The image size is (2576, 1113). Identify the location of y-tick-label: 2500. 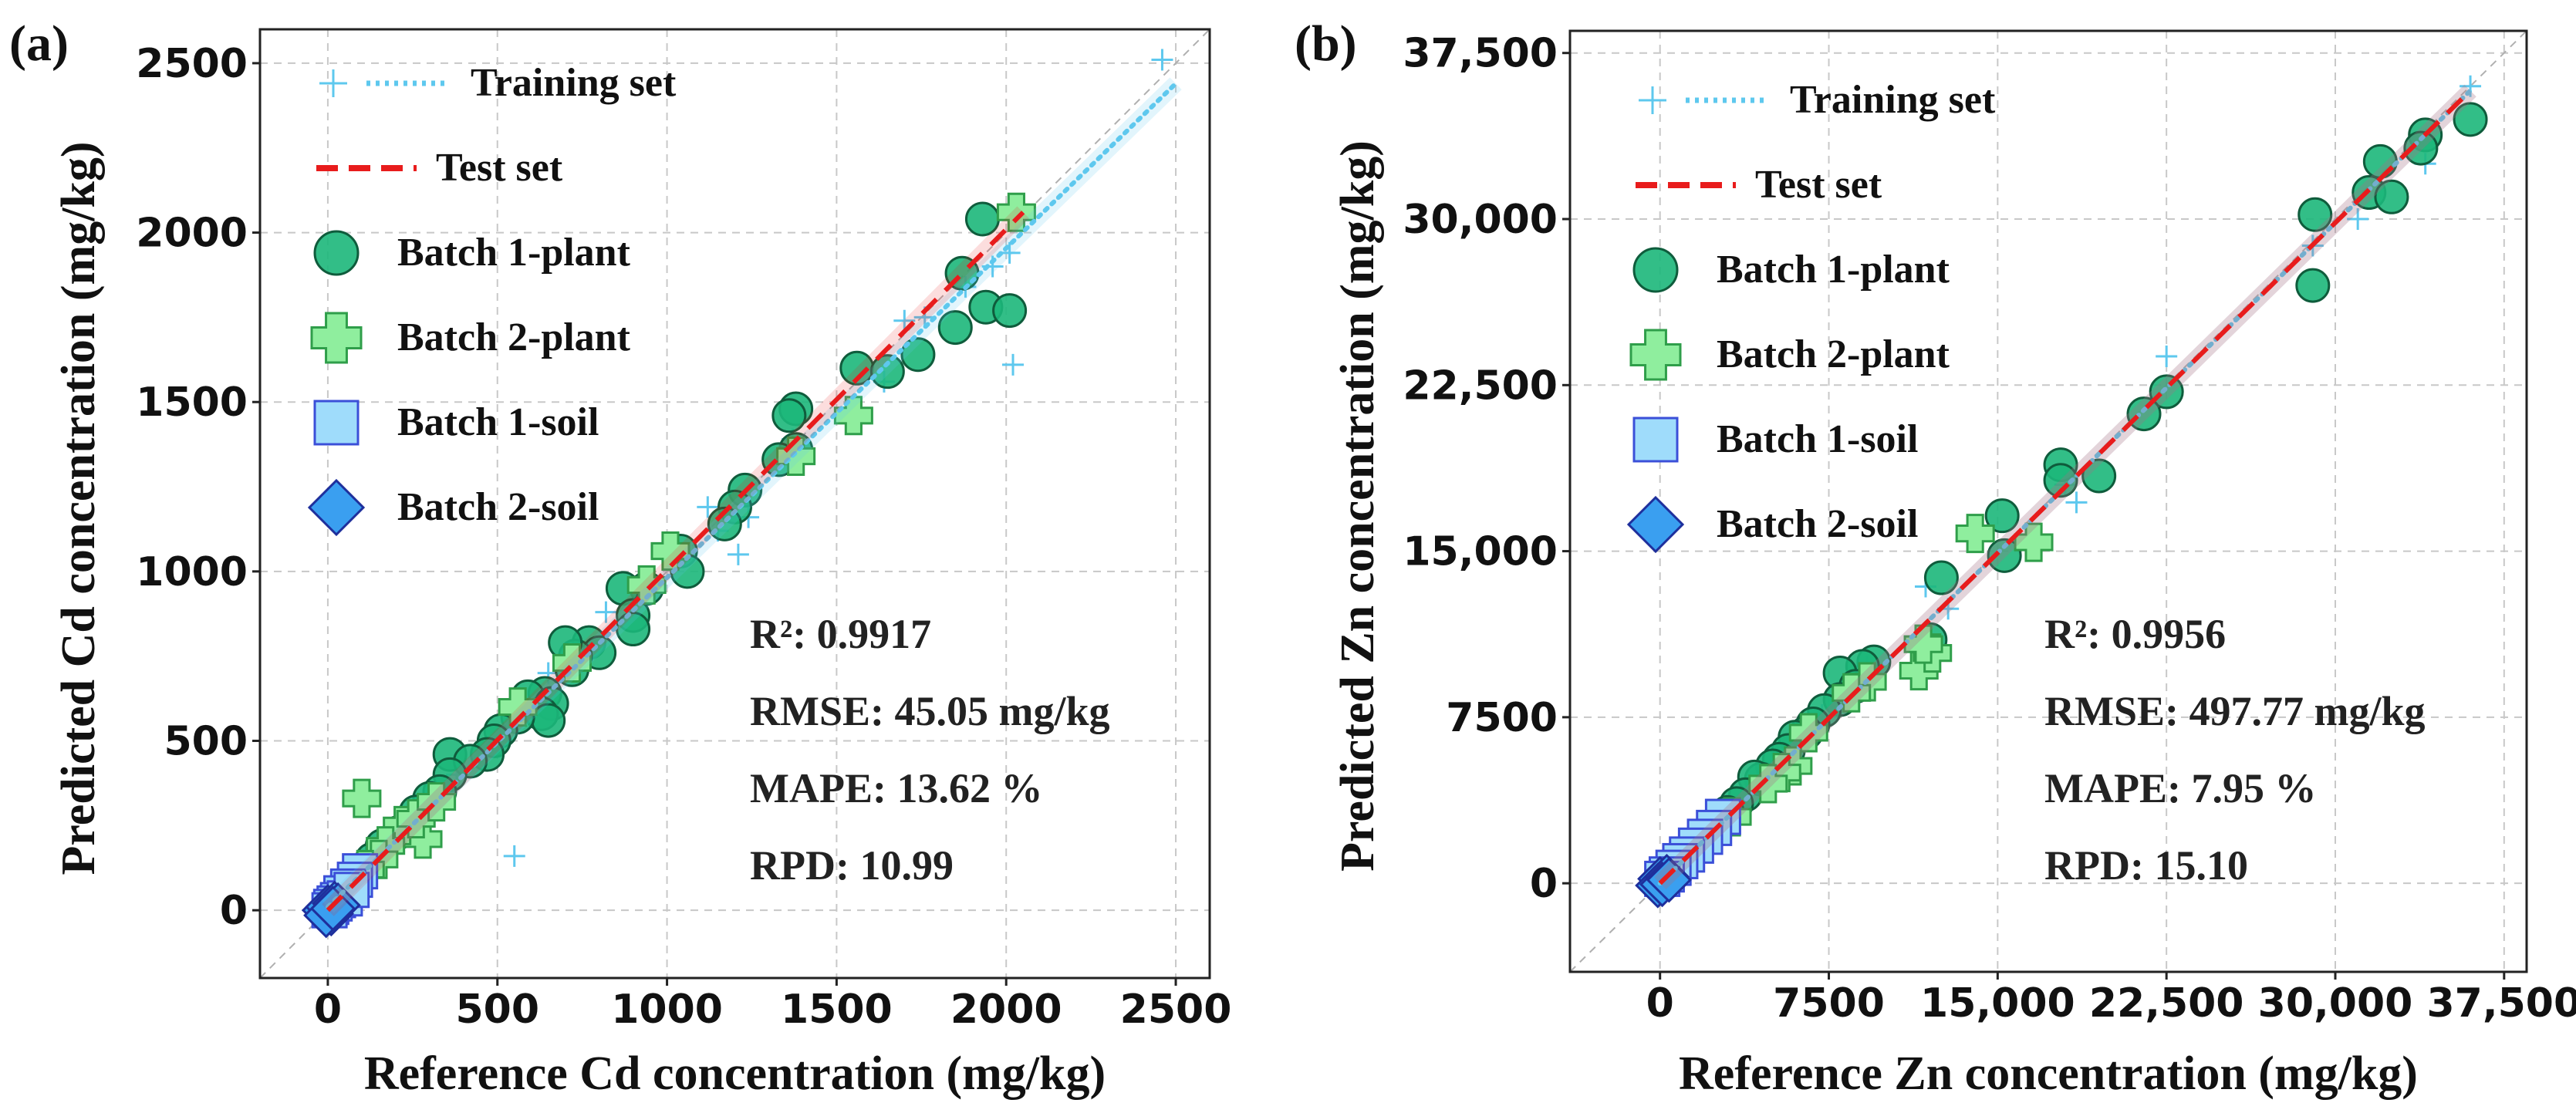
(192, 64).